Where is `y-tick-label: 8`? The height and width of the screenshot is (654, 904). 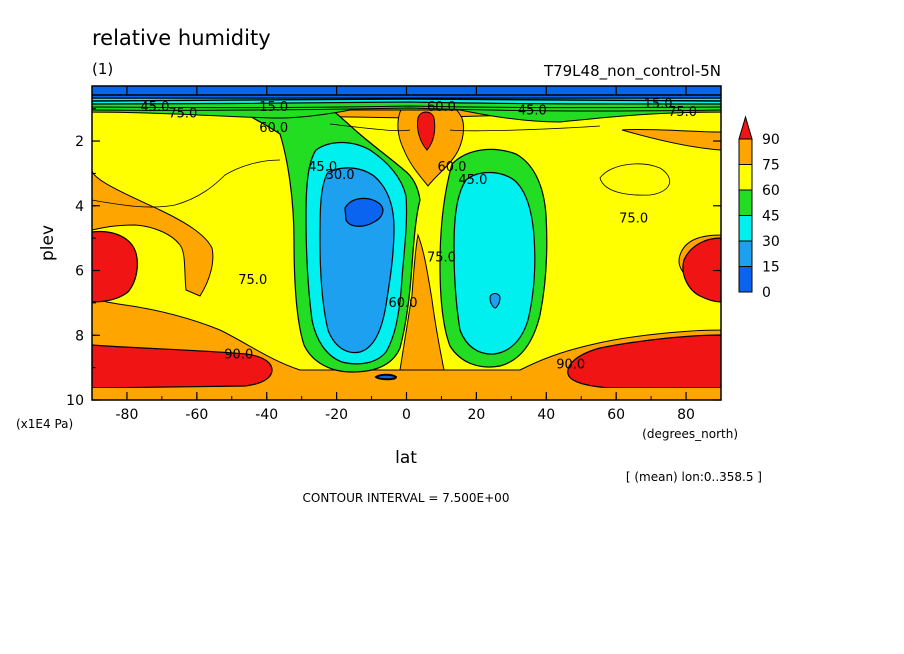 y-tick-label: 8 is located at coordinates (79, 336).